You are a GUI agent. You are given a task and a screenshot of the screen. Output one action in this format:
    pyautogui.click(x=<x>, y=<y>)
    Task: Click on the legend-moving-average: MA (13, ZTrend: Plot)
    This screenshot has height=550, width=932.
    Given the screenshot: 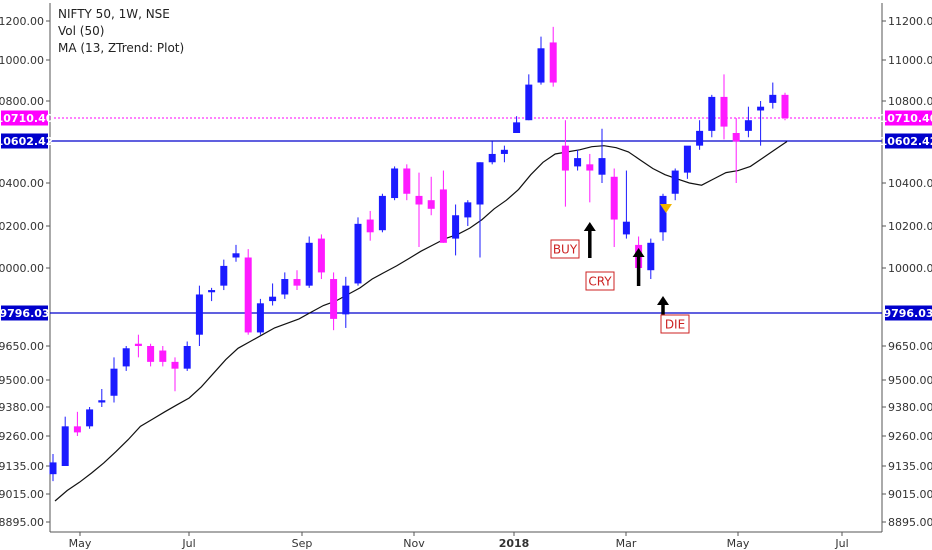 What is the action you would take?
    pyautogui.click(x=121, y=48)
    